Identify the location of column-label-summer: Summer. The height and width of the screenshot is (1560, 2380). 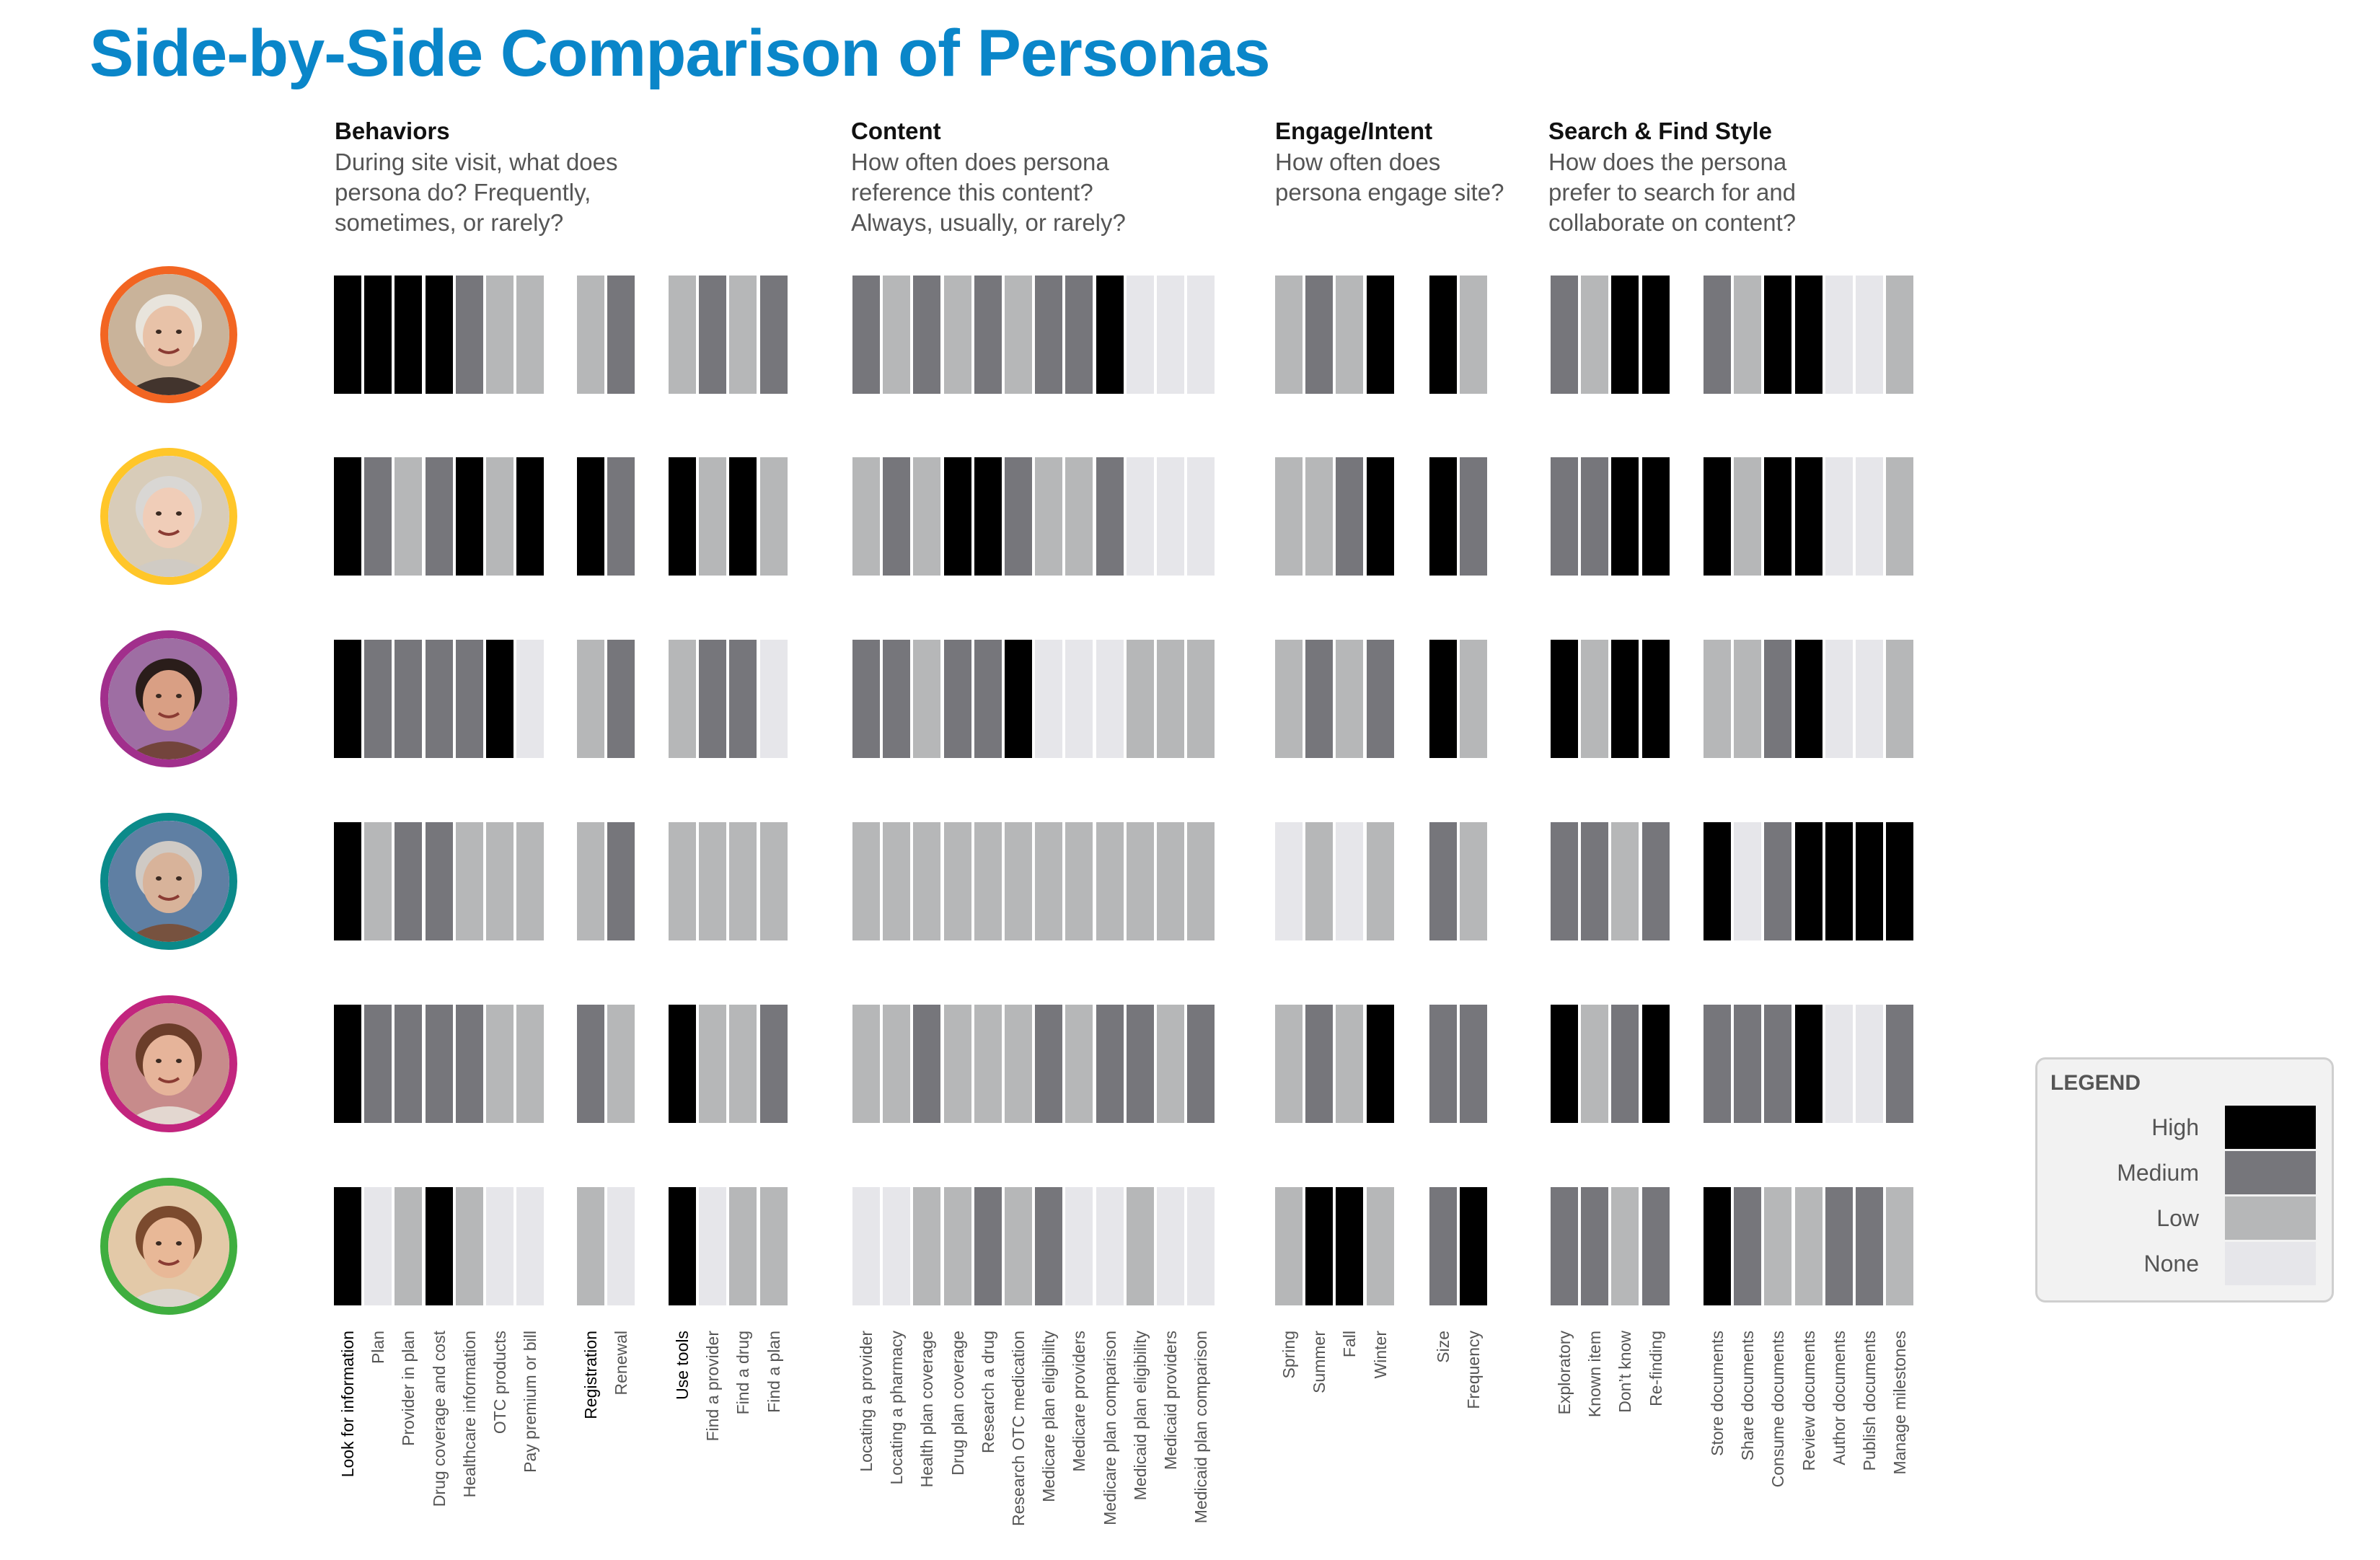
(1319, 1362).